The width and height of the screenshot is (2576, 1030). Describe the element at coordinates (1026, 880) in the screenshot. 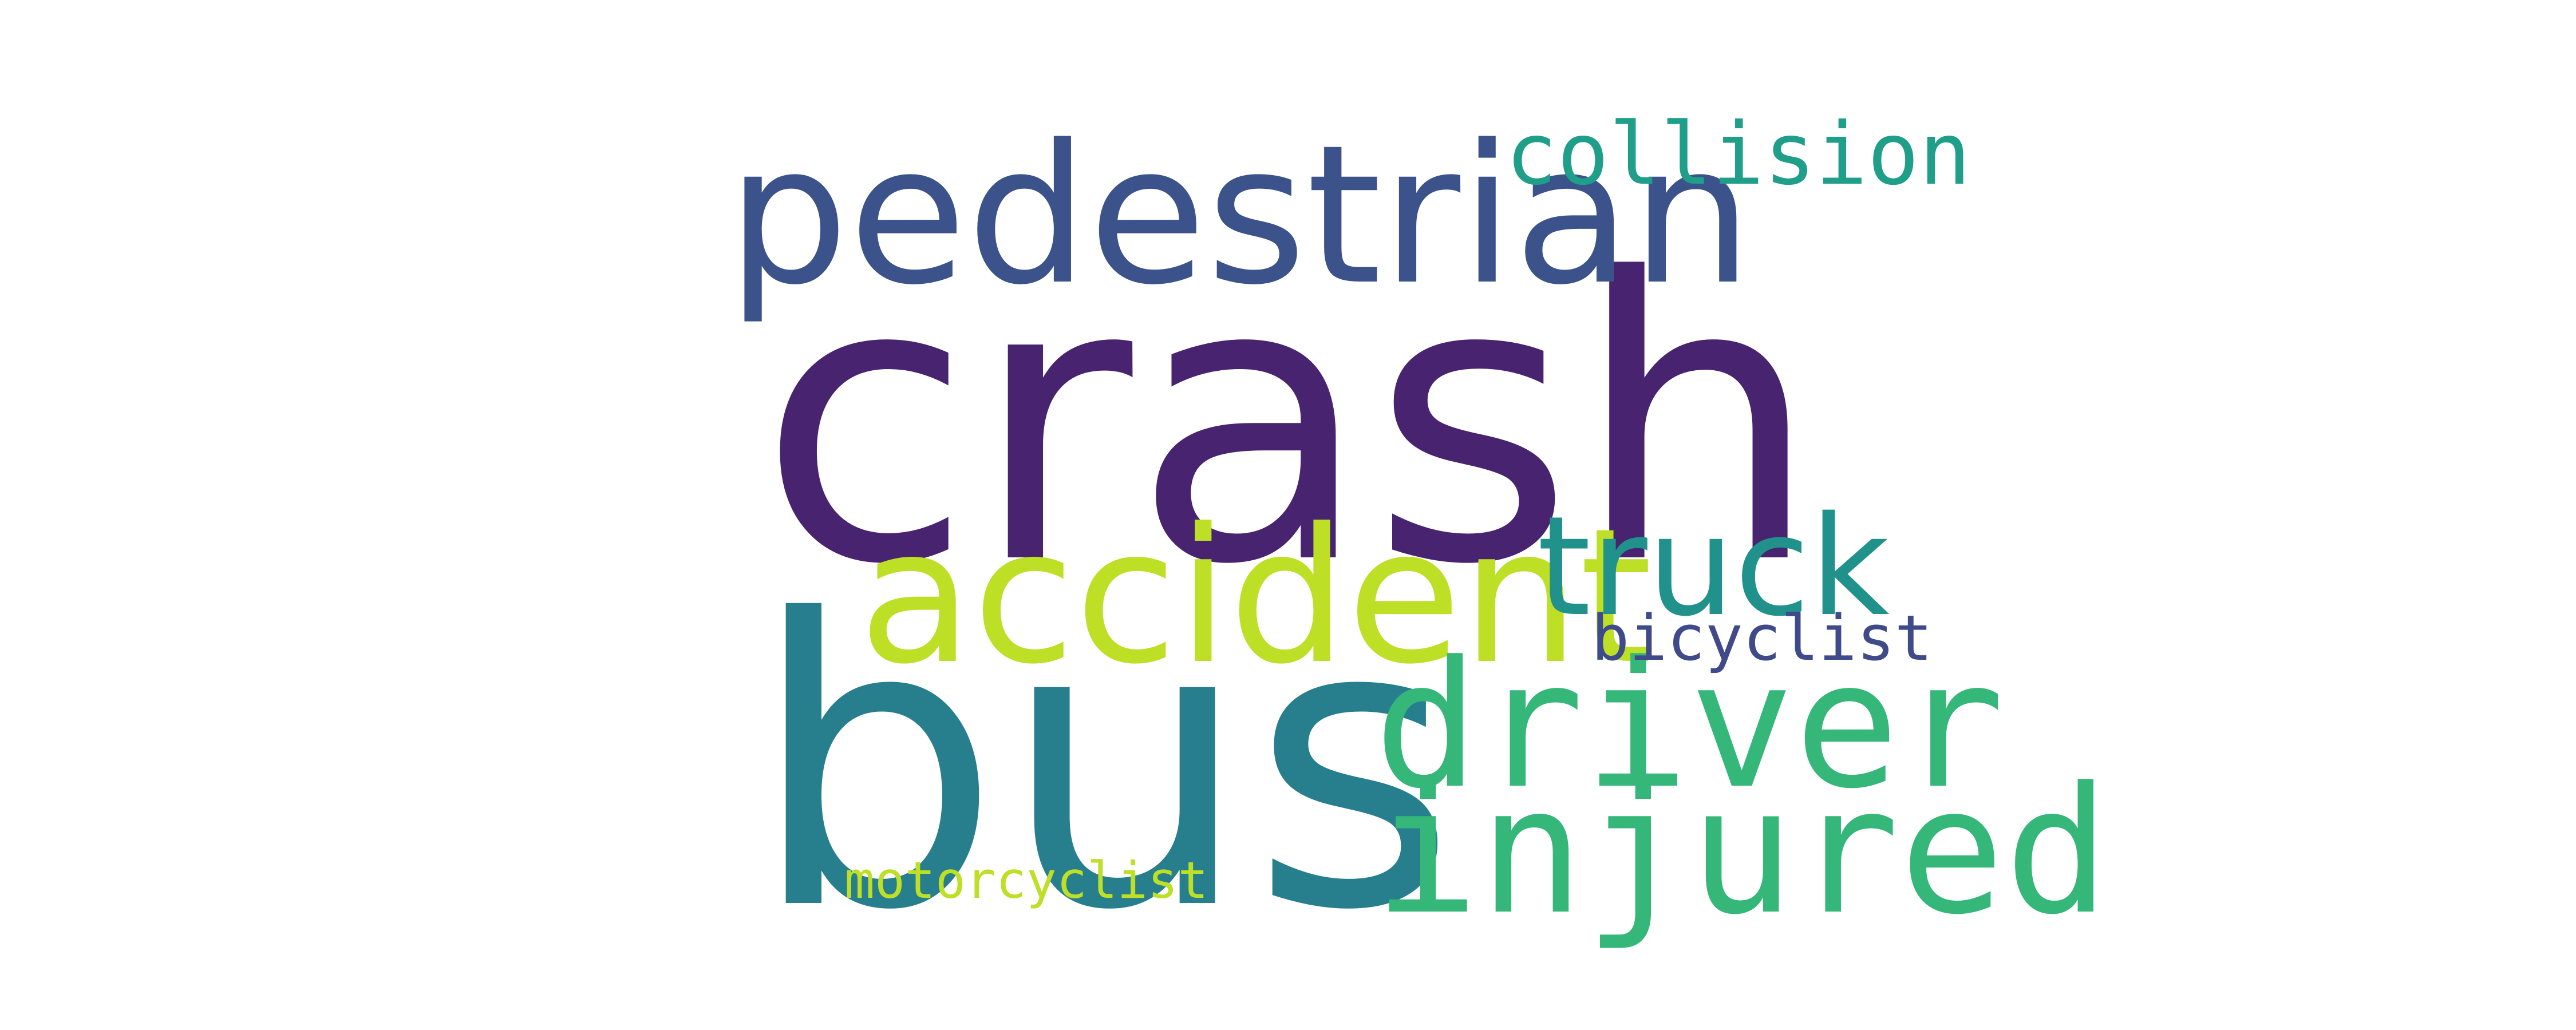

I see `word-motorcyclist: motorcyclist` at that location.